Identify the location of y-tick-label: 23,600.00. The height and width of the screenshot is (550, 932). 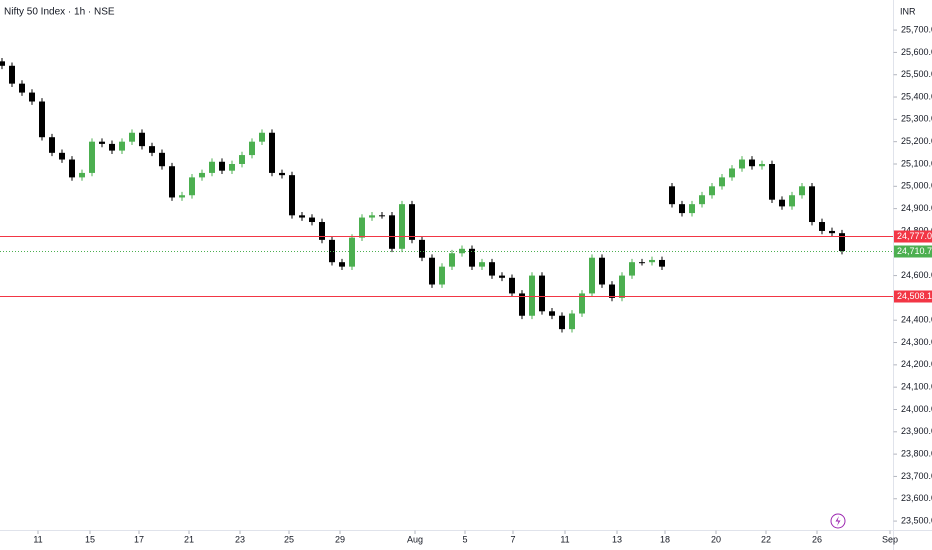
(916, 498).